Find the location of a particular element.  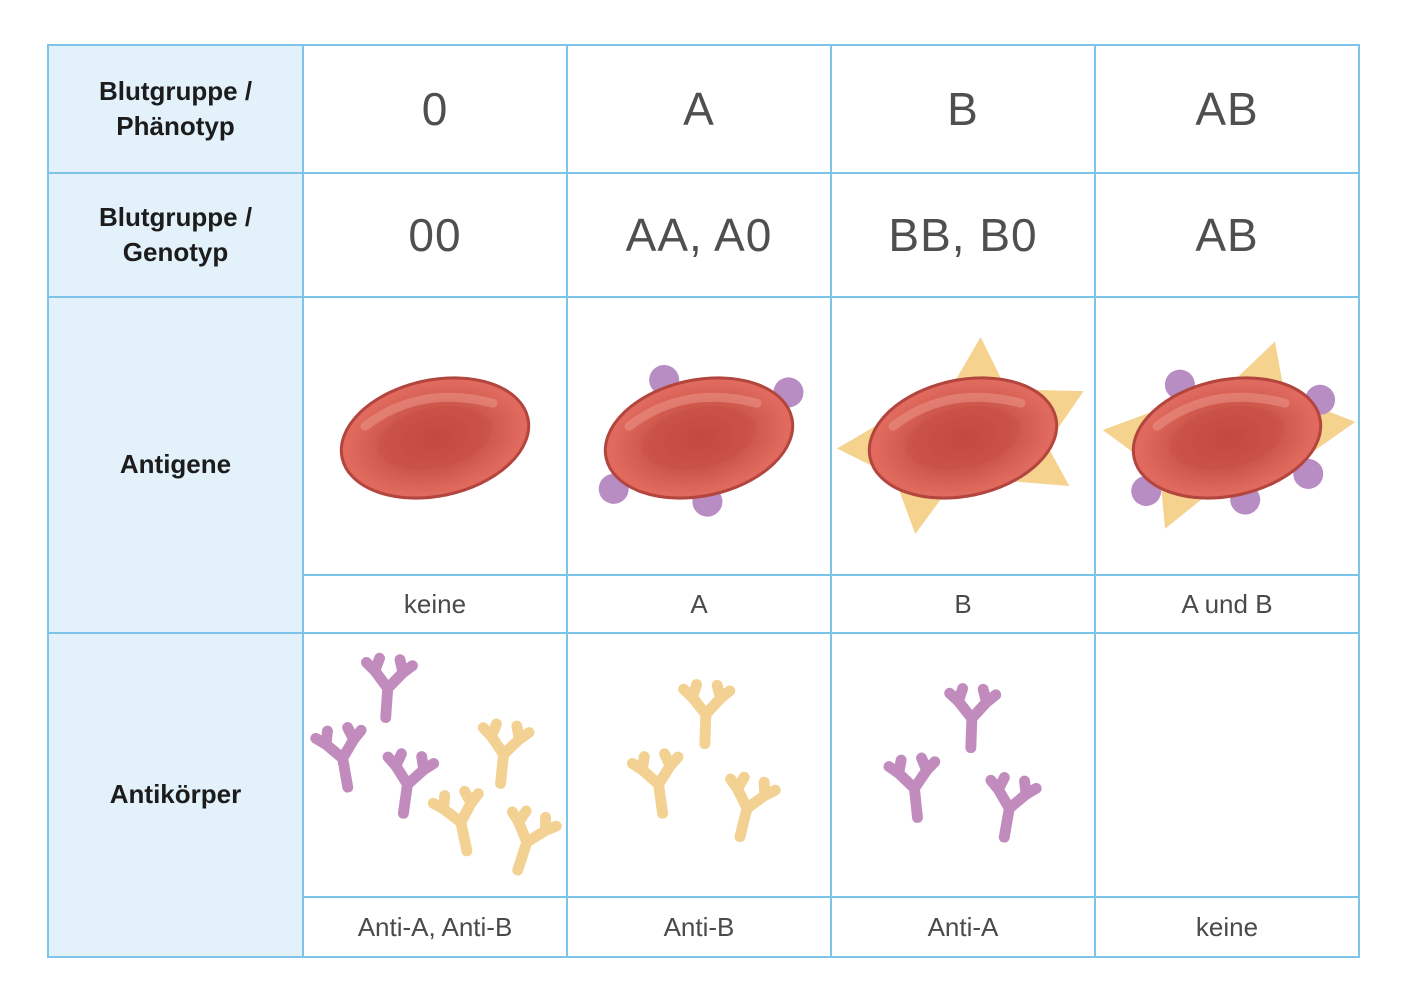

red-blood-cell-antigen-b-icon is located at coordinates (964, 437).